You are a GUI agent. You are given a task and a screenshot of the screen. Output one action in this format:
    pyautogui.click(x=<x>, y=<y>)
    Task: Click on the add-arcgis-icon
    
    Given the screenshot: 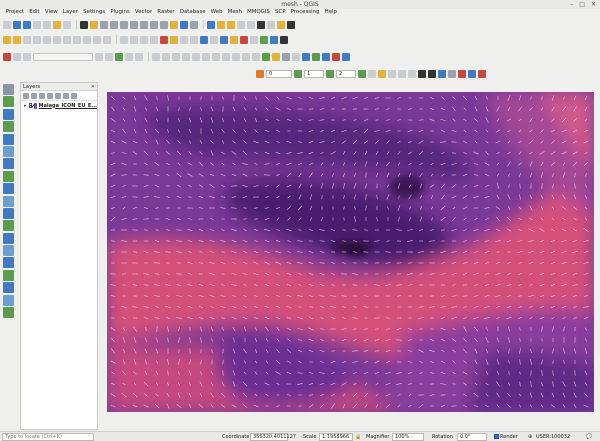 What is the action you would take?
    pyautogui.click(x=8, y=263)
    